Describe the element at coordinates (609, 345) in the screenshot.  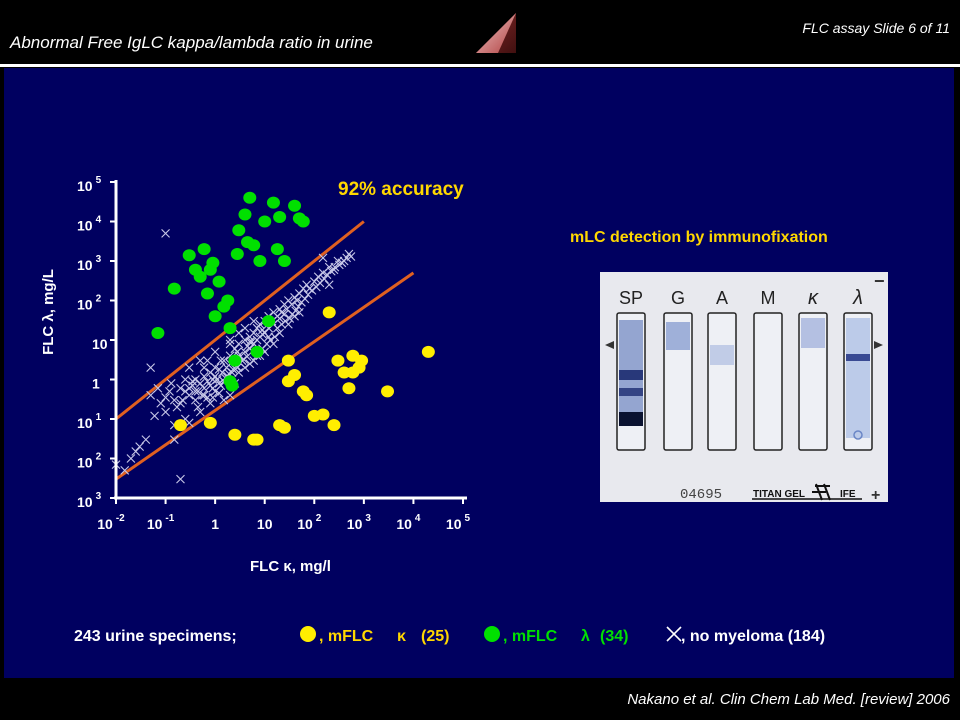
I see `gel-left-arrow` at that location.